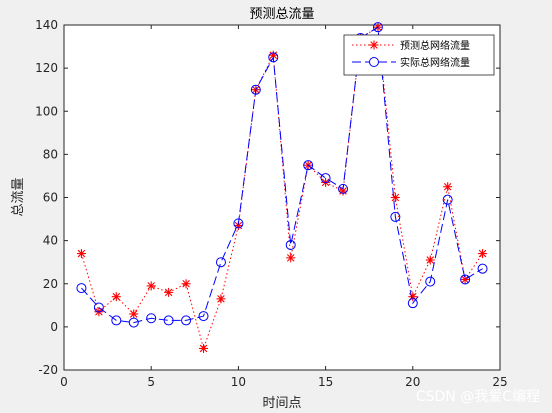  What do you see at coordinates (50, 284) in the screenshot?
I see `y-tick-label: 20` at bounding box center [50, 284].